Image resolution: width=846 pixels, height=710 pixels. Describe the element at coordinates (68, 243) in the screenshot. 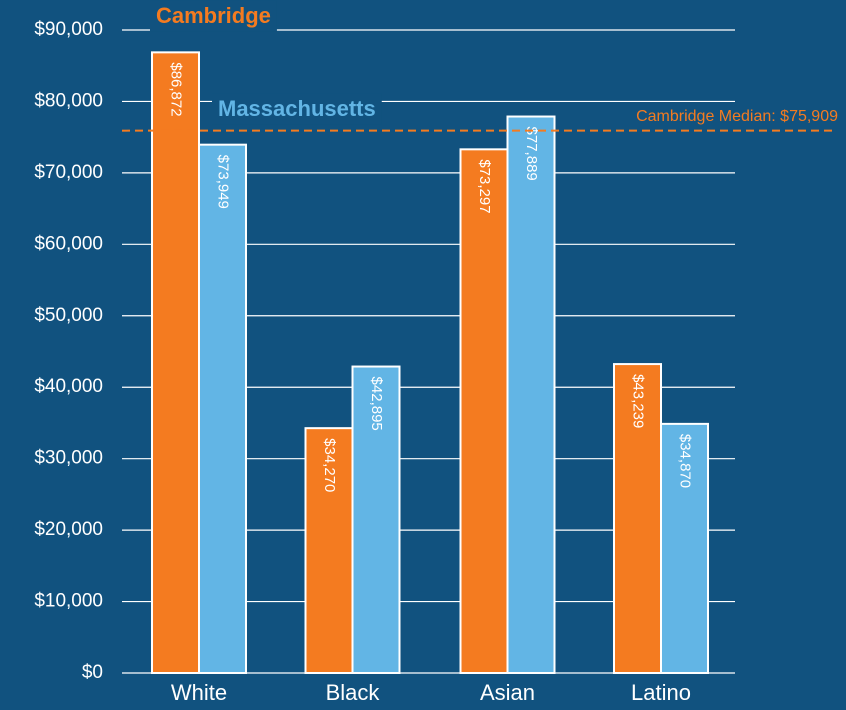

I see `y-tick-label: $60,000` at that location.